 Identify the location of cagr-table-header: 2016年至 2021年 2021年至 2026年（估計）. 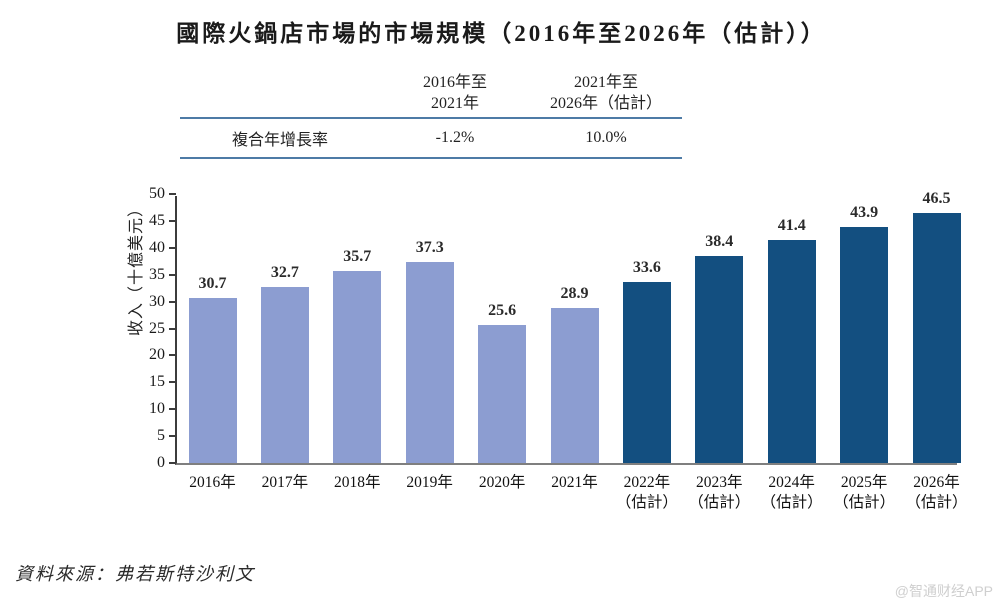
(431, 94).